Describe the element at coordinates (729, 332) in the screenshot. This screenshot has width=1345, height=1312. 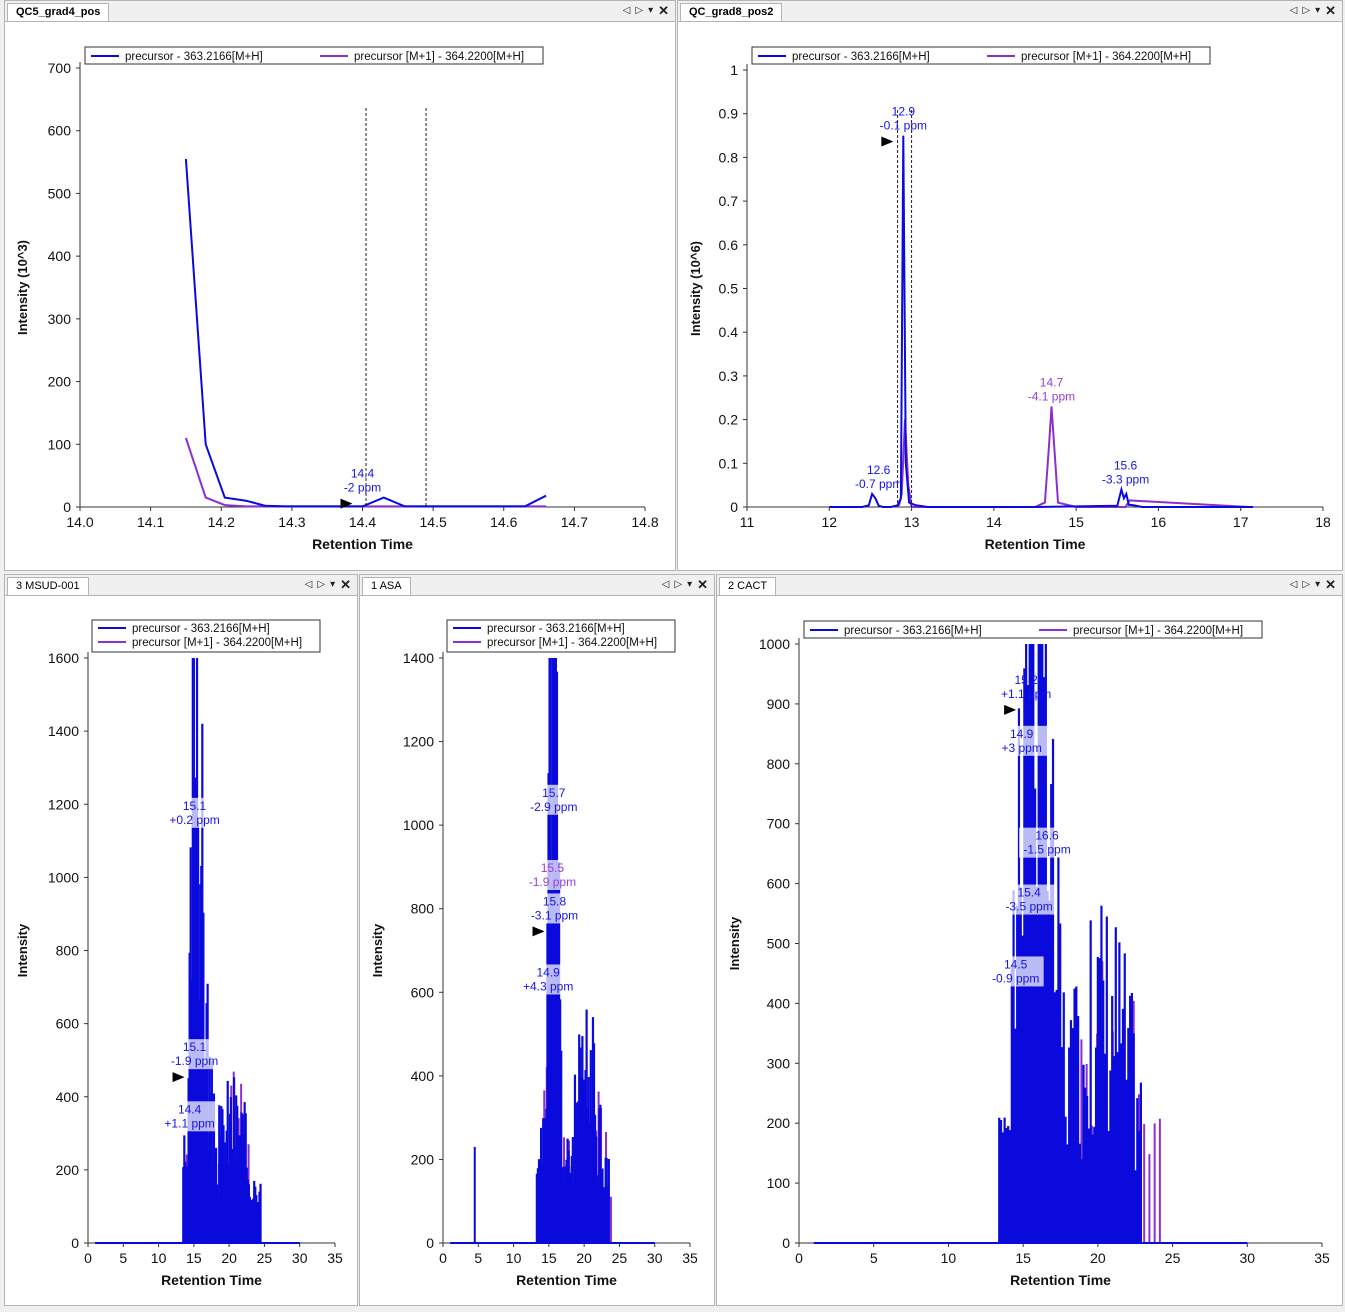
I see `y-tick-label: 0.4` at that location.